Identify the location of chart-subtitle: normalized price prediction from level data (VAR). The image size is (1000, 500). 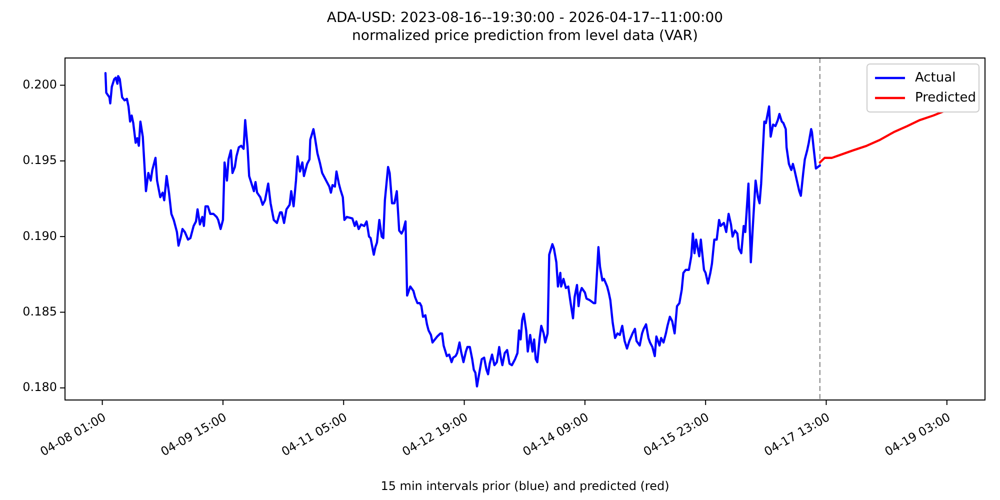
(525, 36).